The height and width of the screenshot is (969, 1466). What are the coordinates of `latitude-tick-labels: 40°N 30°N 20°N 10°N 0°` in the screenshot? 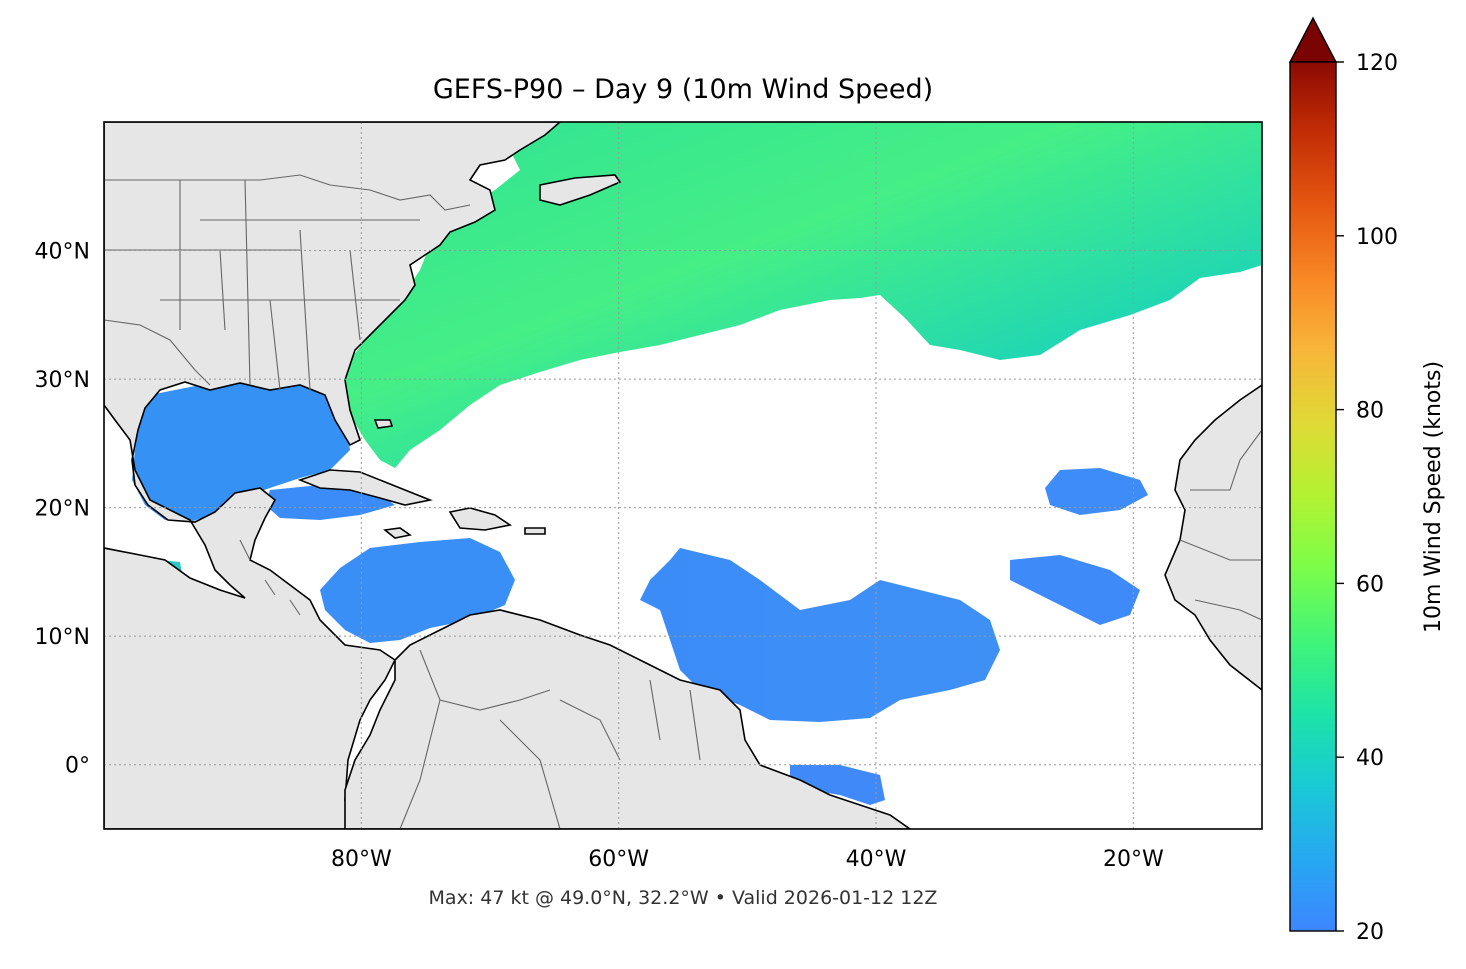 It's located at (62, 509).